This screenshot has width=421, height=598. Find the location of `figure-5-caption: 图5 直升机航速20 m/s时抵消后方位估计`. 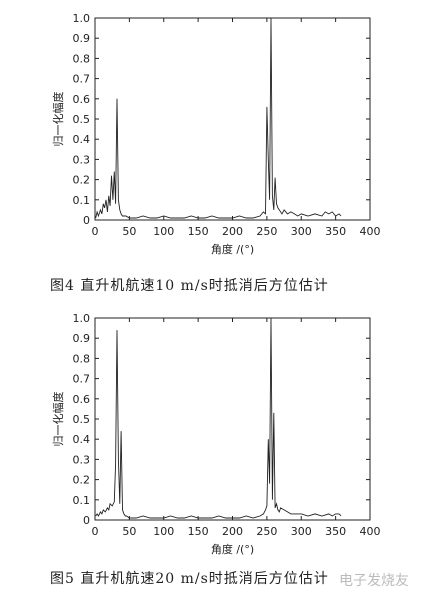

figure-5-caption: 图5 直升机航速20 m/s时抵消后方位估计 is located at coordinates (189, 579).